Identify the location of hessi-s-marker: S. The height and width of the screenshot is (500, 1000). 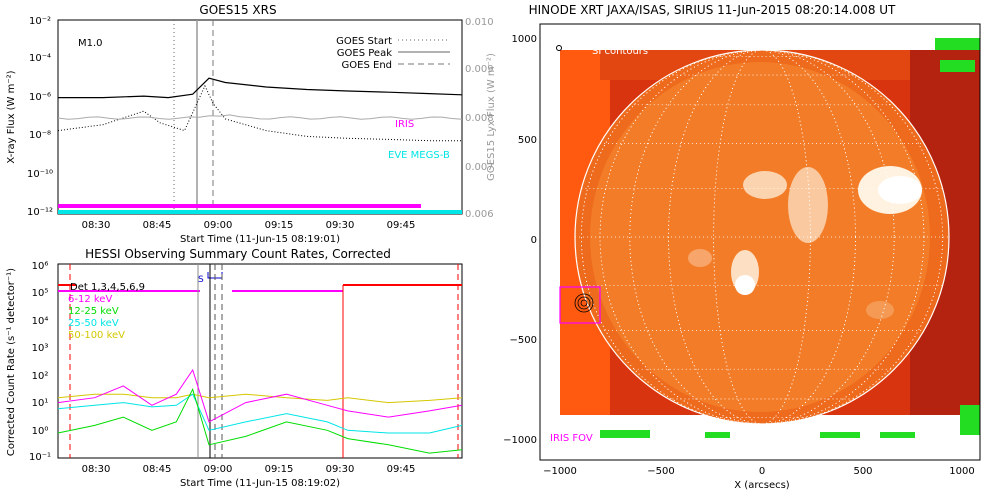
(201, 280).